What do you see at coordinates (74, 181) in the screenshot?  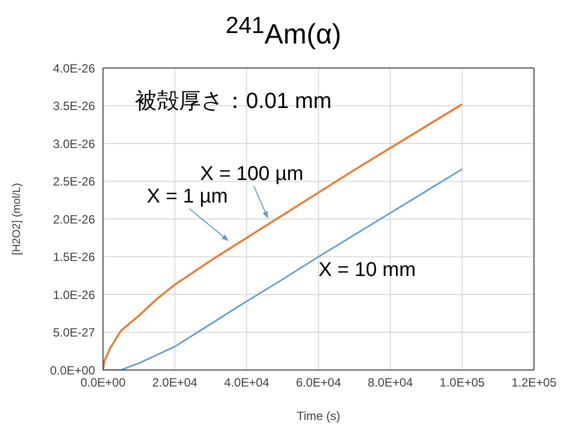 I see `y-tick-label: 2.5E-26` at bounding box center [74, 181].